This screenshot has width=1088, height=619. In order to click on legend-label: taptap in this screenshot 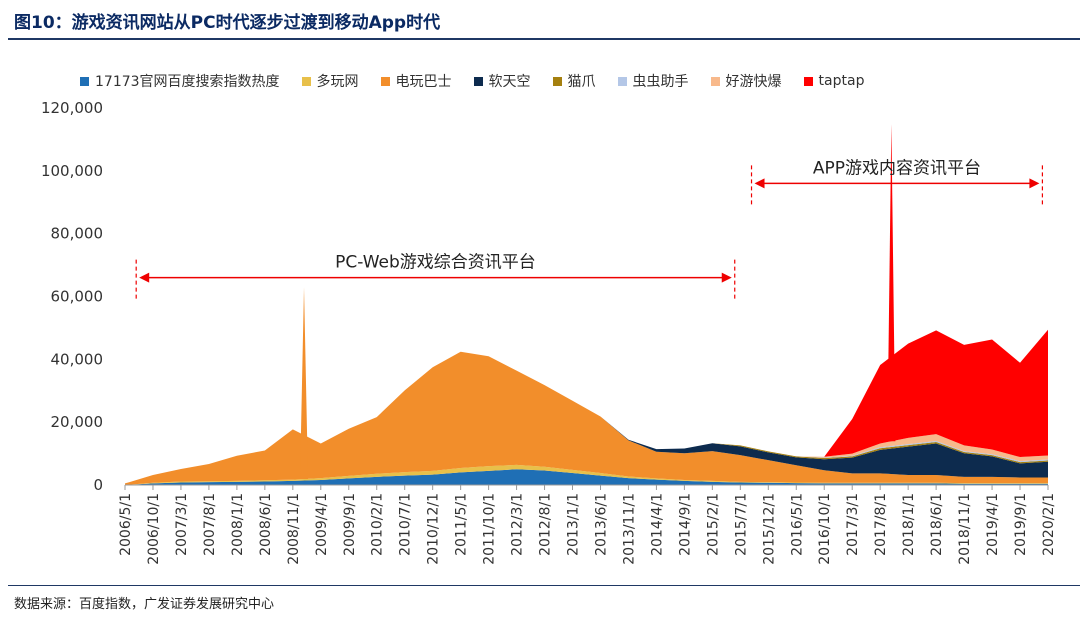, I will do `click(841, 81)`.